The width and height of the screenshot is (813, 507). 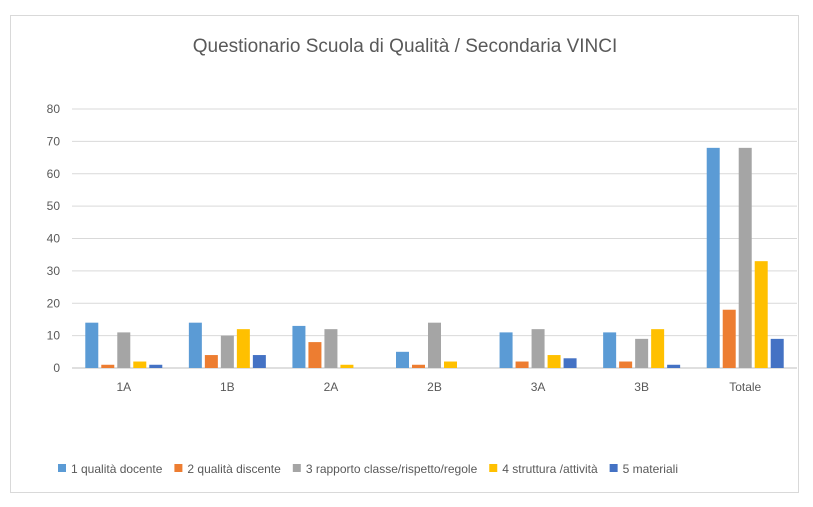 I want to click on legend-label: 2 qualità discente, so click(x=234, y=469).